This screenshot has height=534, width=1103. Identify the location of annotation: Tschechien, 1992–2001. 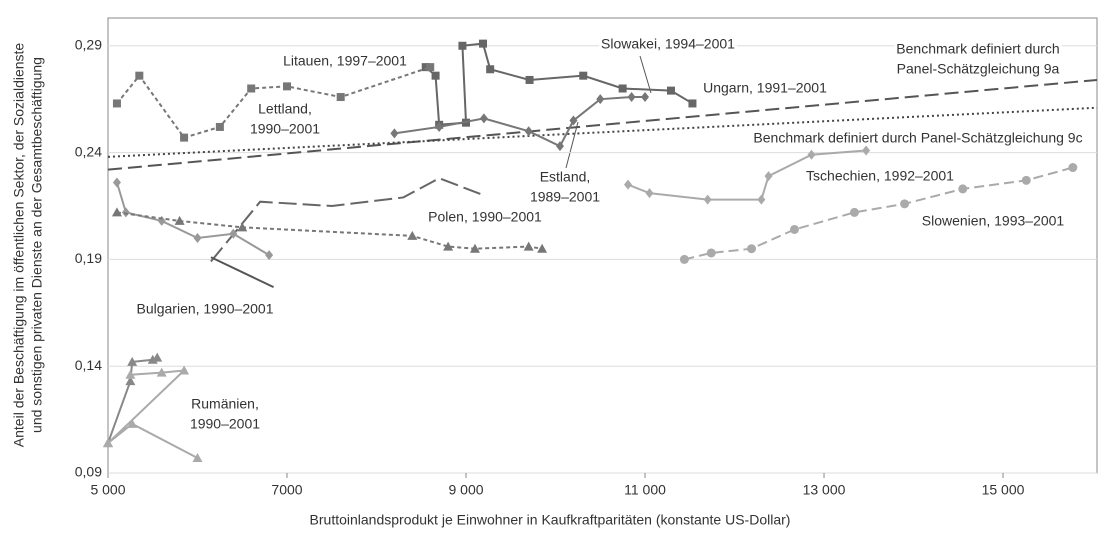
(880, 176).